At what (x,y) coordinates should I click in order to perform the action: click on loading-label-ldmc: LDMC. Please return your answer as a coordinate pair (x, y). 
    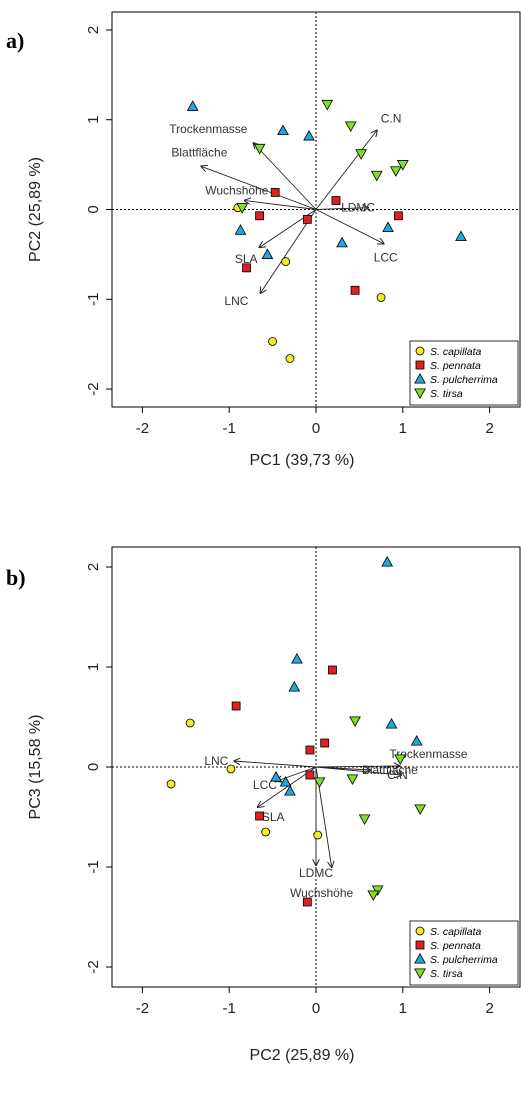
    Looking at the image, I should click on (358, 208).